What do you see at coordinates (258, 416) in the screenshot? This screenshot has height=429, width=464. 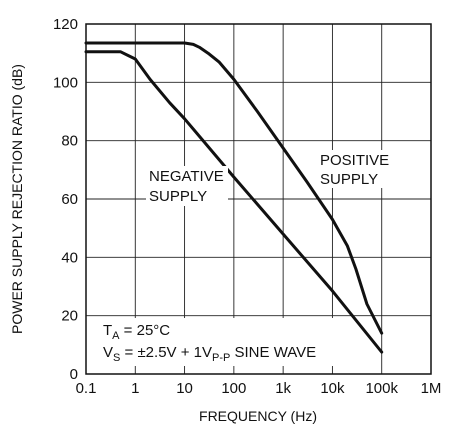 I see `x-axis-title: FREQUENCY (Hz)` at bounding box center [258, 416].